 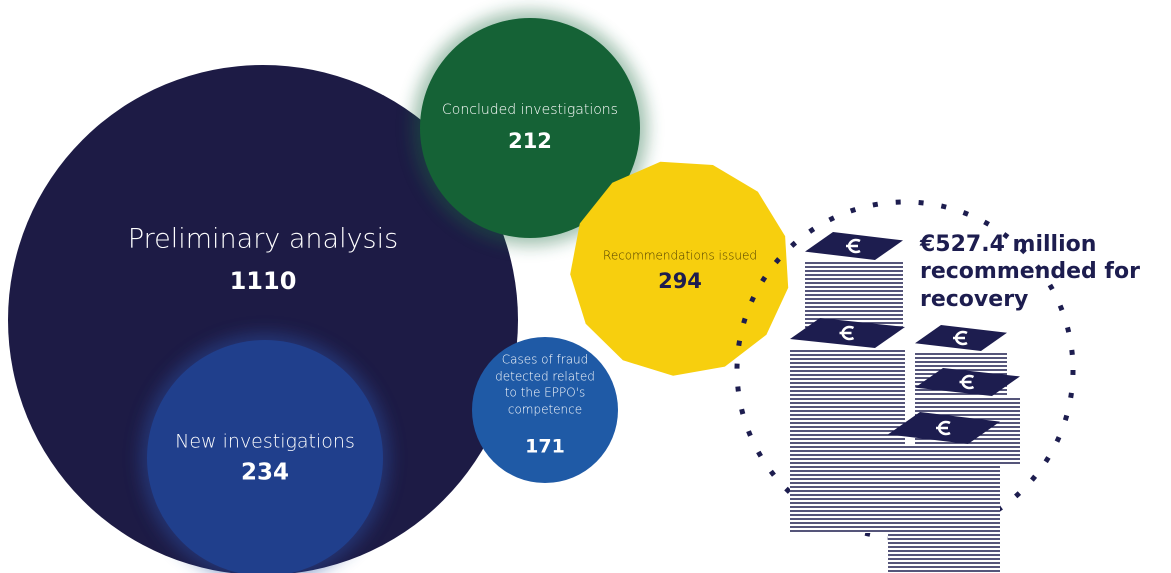 I want to click on fraud-bubble, so click(x=545, y=410).